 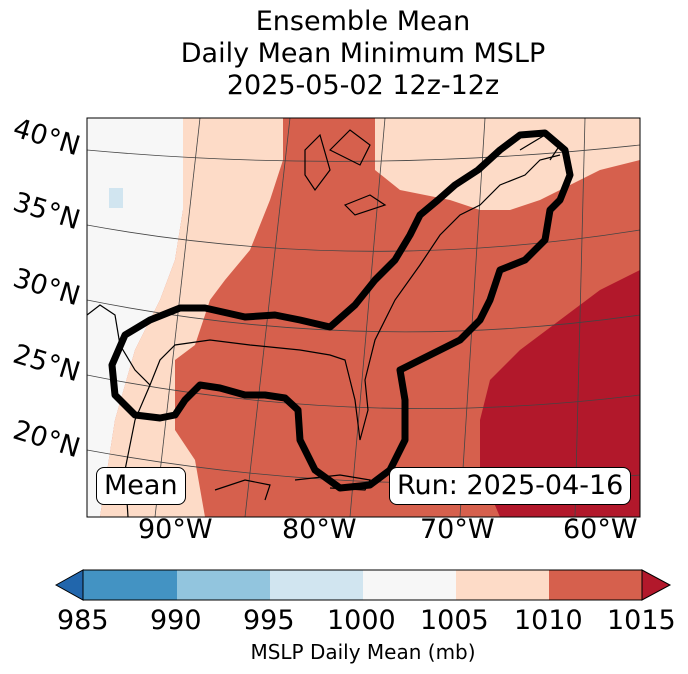 What do you see at coordinates (175, 529) in the screenshot?
I see `lon-label-90: 90°W` at bounding box center [175, 529].